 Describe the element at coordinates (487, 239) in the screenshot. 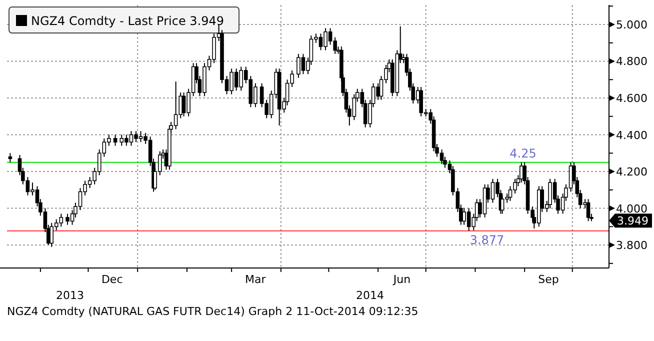

I see `ref-line-label: 3.877` at that location.